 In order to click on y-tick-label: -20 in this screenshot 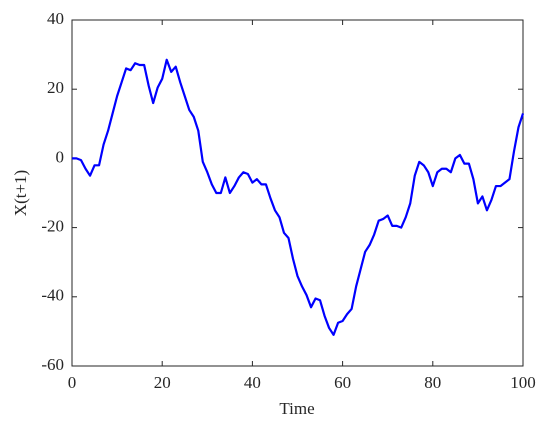, I will do `click(52, 226)`.